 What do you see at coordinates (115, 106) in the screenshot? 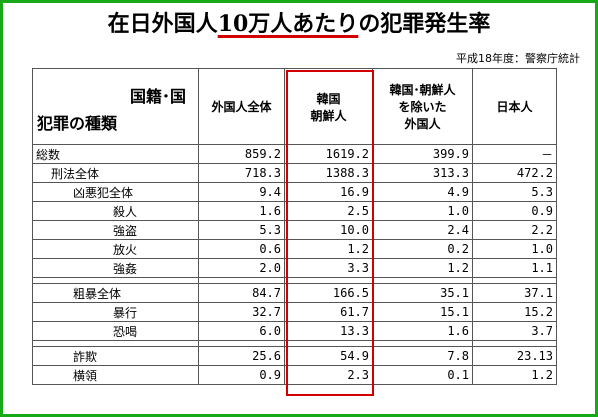
I see `corner-header: 国籍･国 犯罪の種類` at bounding box center [115, 106].